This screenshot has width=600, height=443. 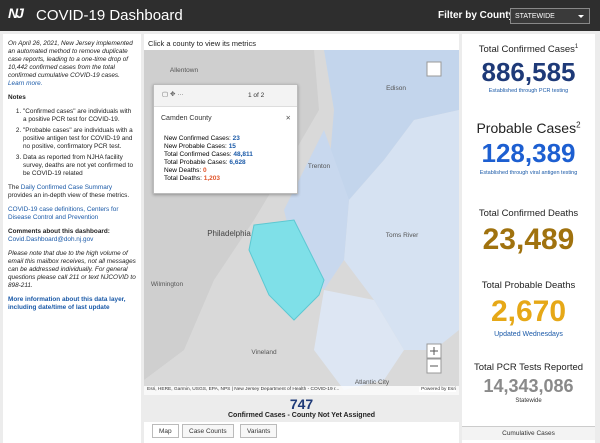 I want to click on text: Probable Cases, so click(x=526, y=128).